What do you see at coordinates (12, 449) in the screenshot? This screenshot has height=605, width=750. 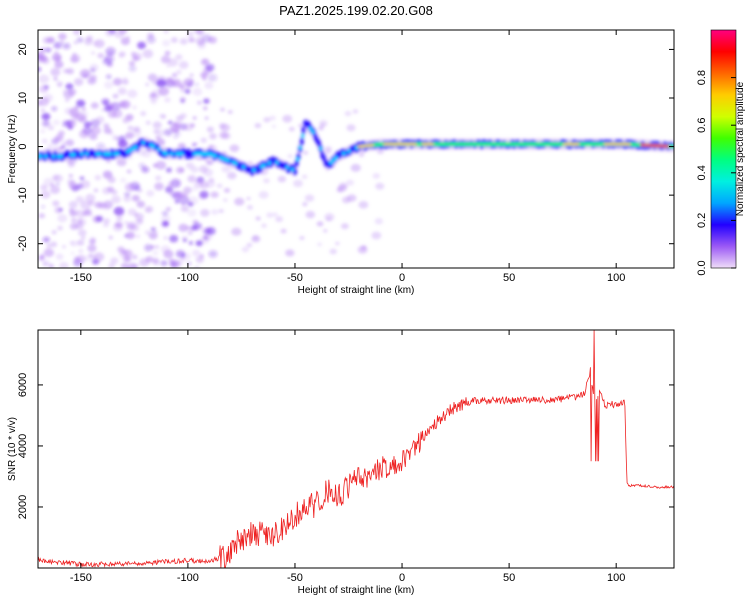 I see `snr-y-axis-label: SNR (10 * v/v)` at bounding box center [12, 449].